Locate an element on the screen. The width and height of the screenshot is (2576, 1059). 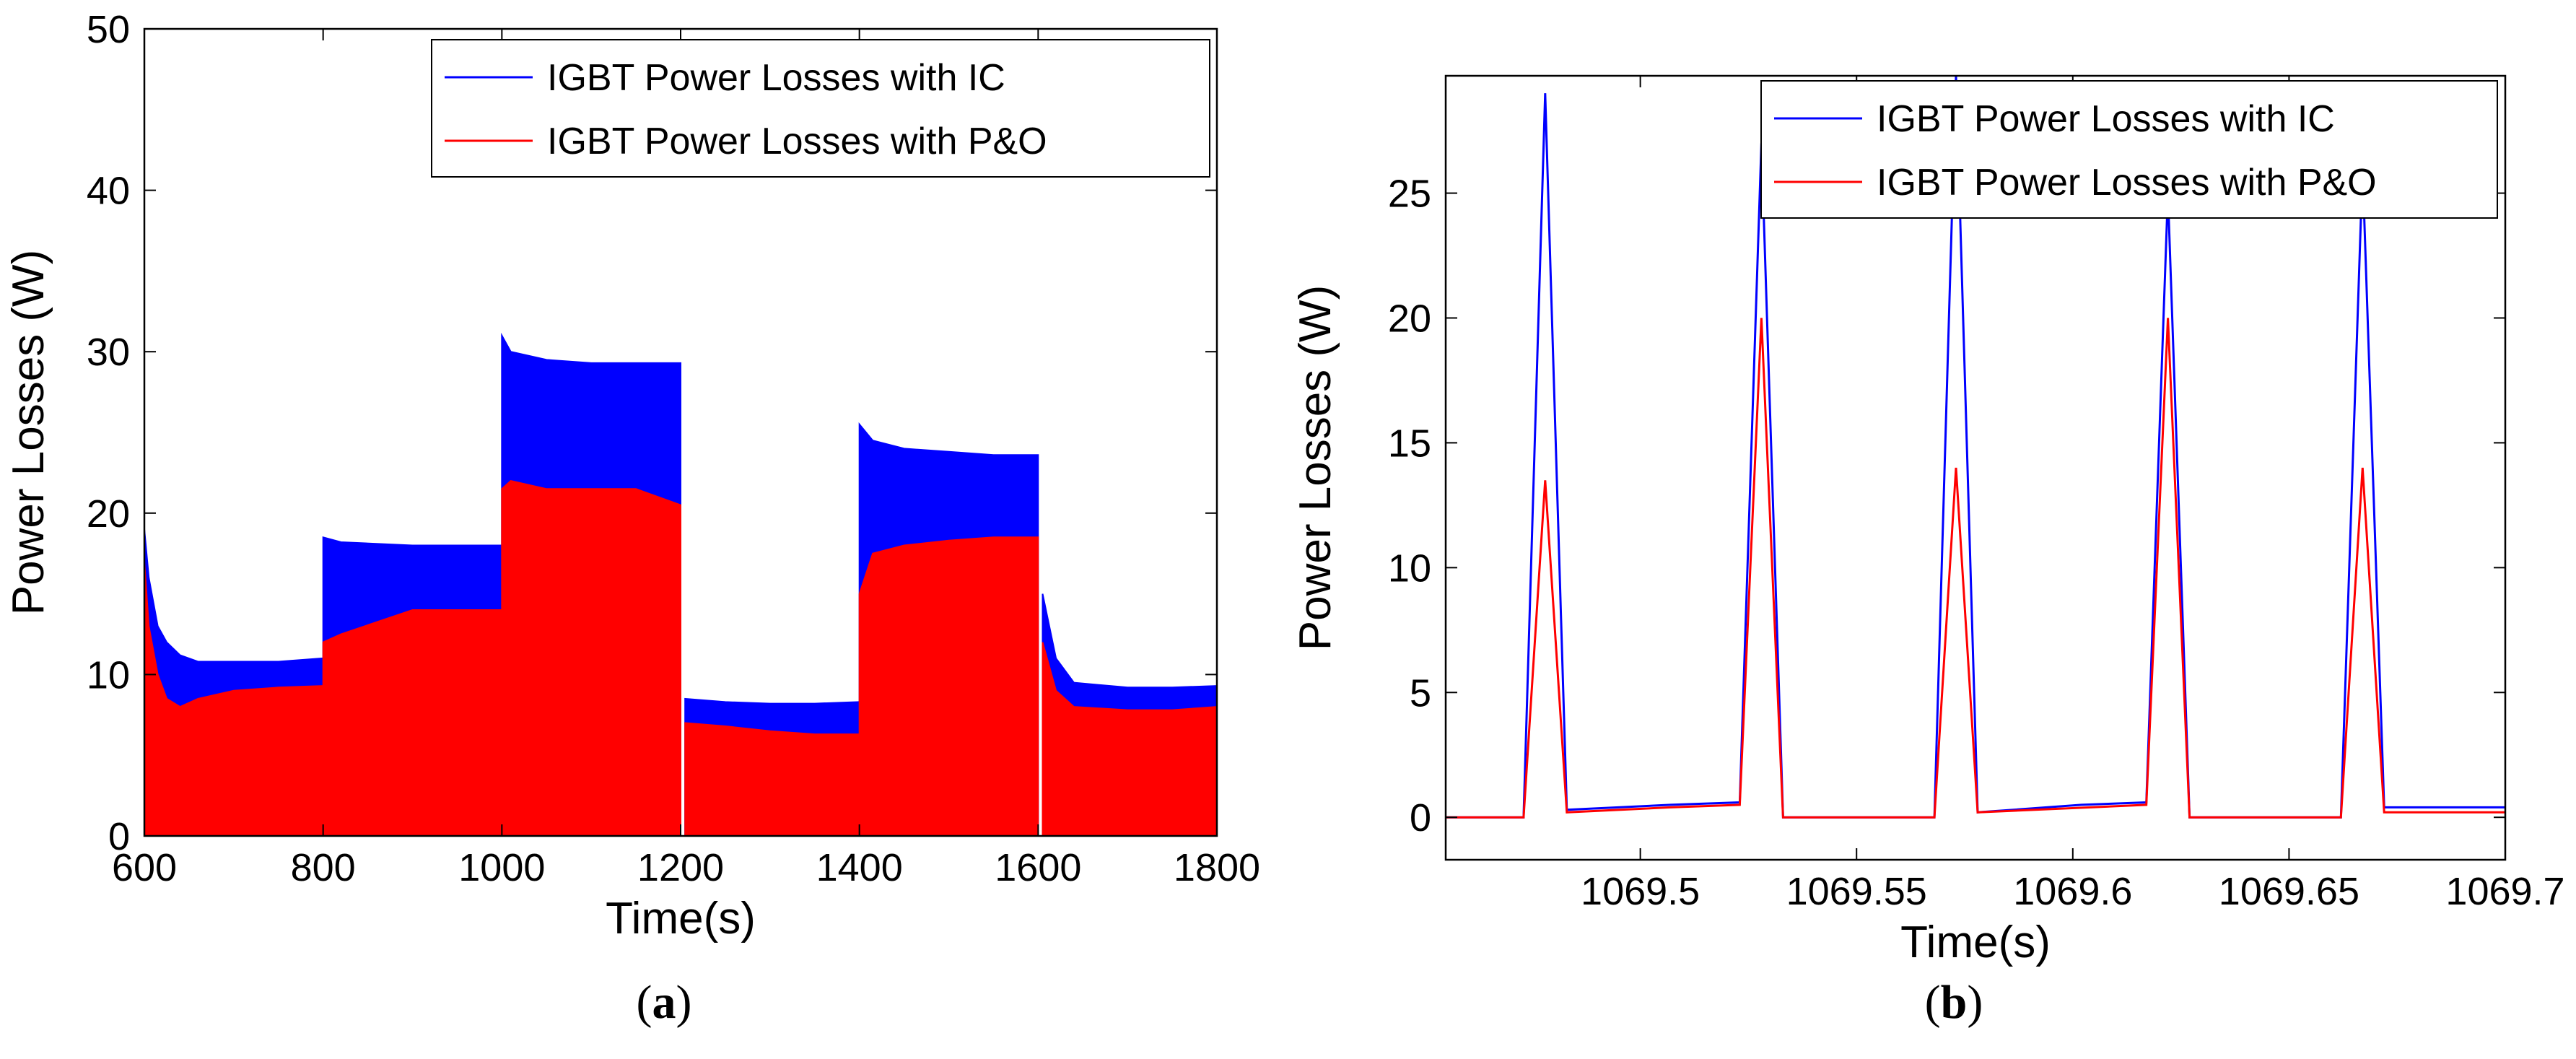
x-tick-label: 1069.6 is located at coordinates (2072, 891).